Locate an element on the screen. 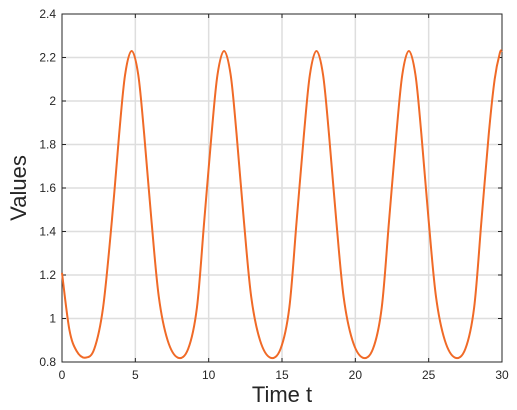 The image size is (517, 410). x-axis-title: Time t is located at coordinates (282, 394).